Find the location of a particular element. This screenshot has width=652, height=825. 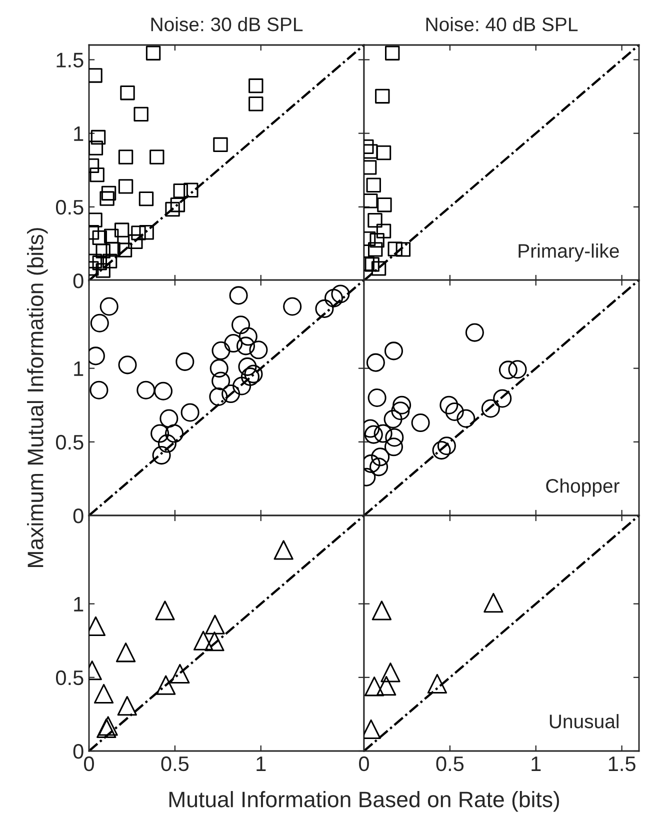

annotation: Primary-like is located at coordinates (568, 253).